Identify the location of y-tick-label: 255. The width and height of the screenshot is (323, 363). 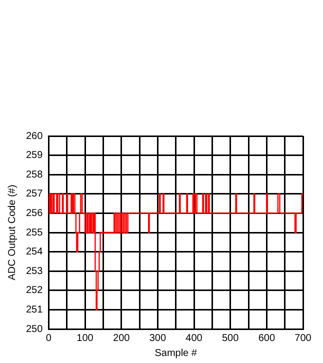
(35, 232).